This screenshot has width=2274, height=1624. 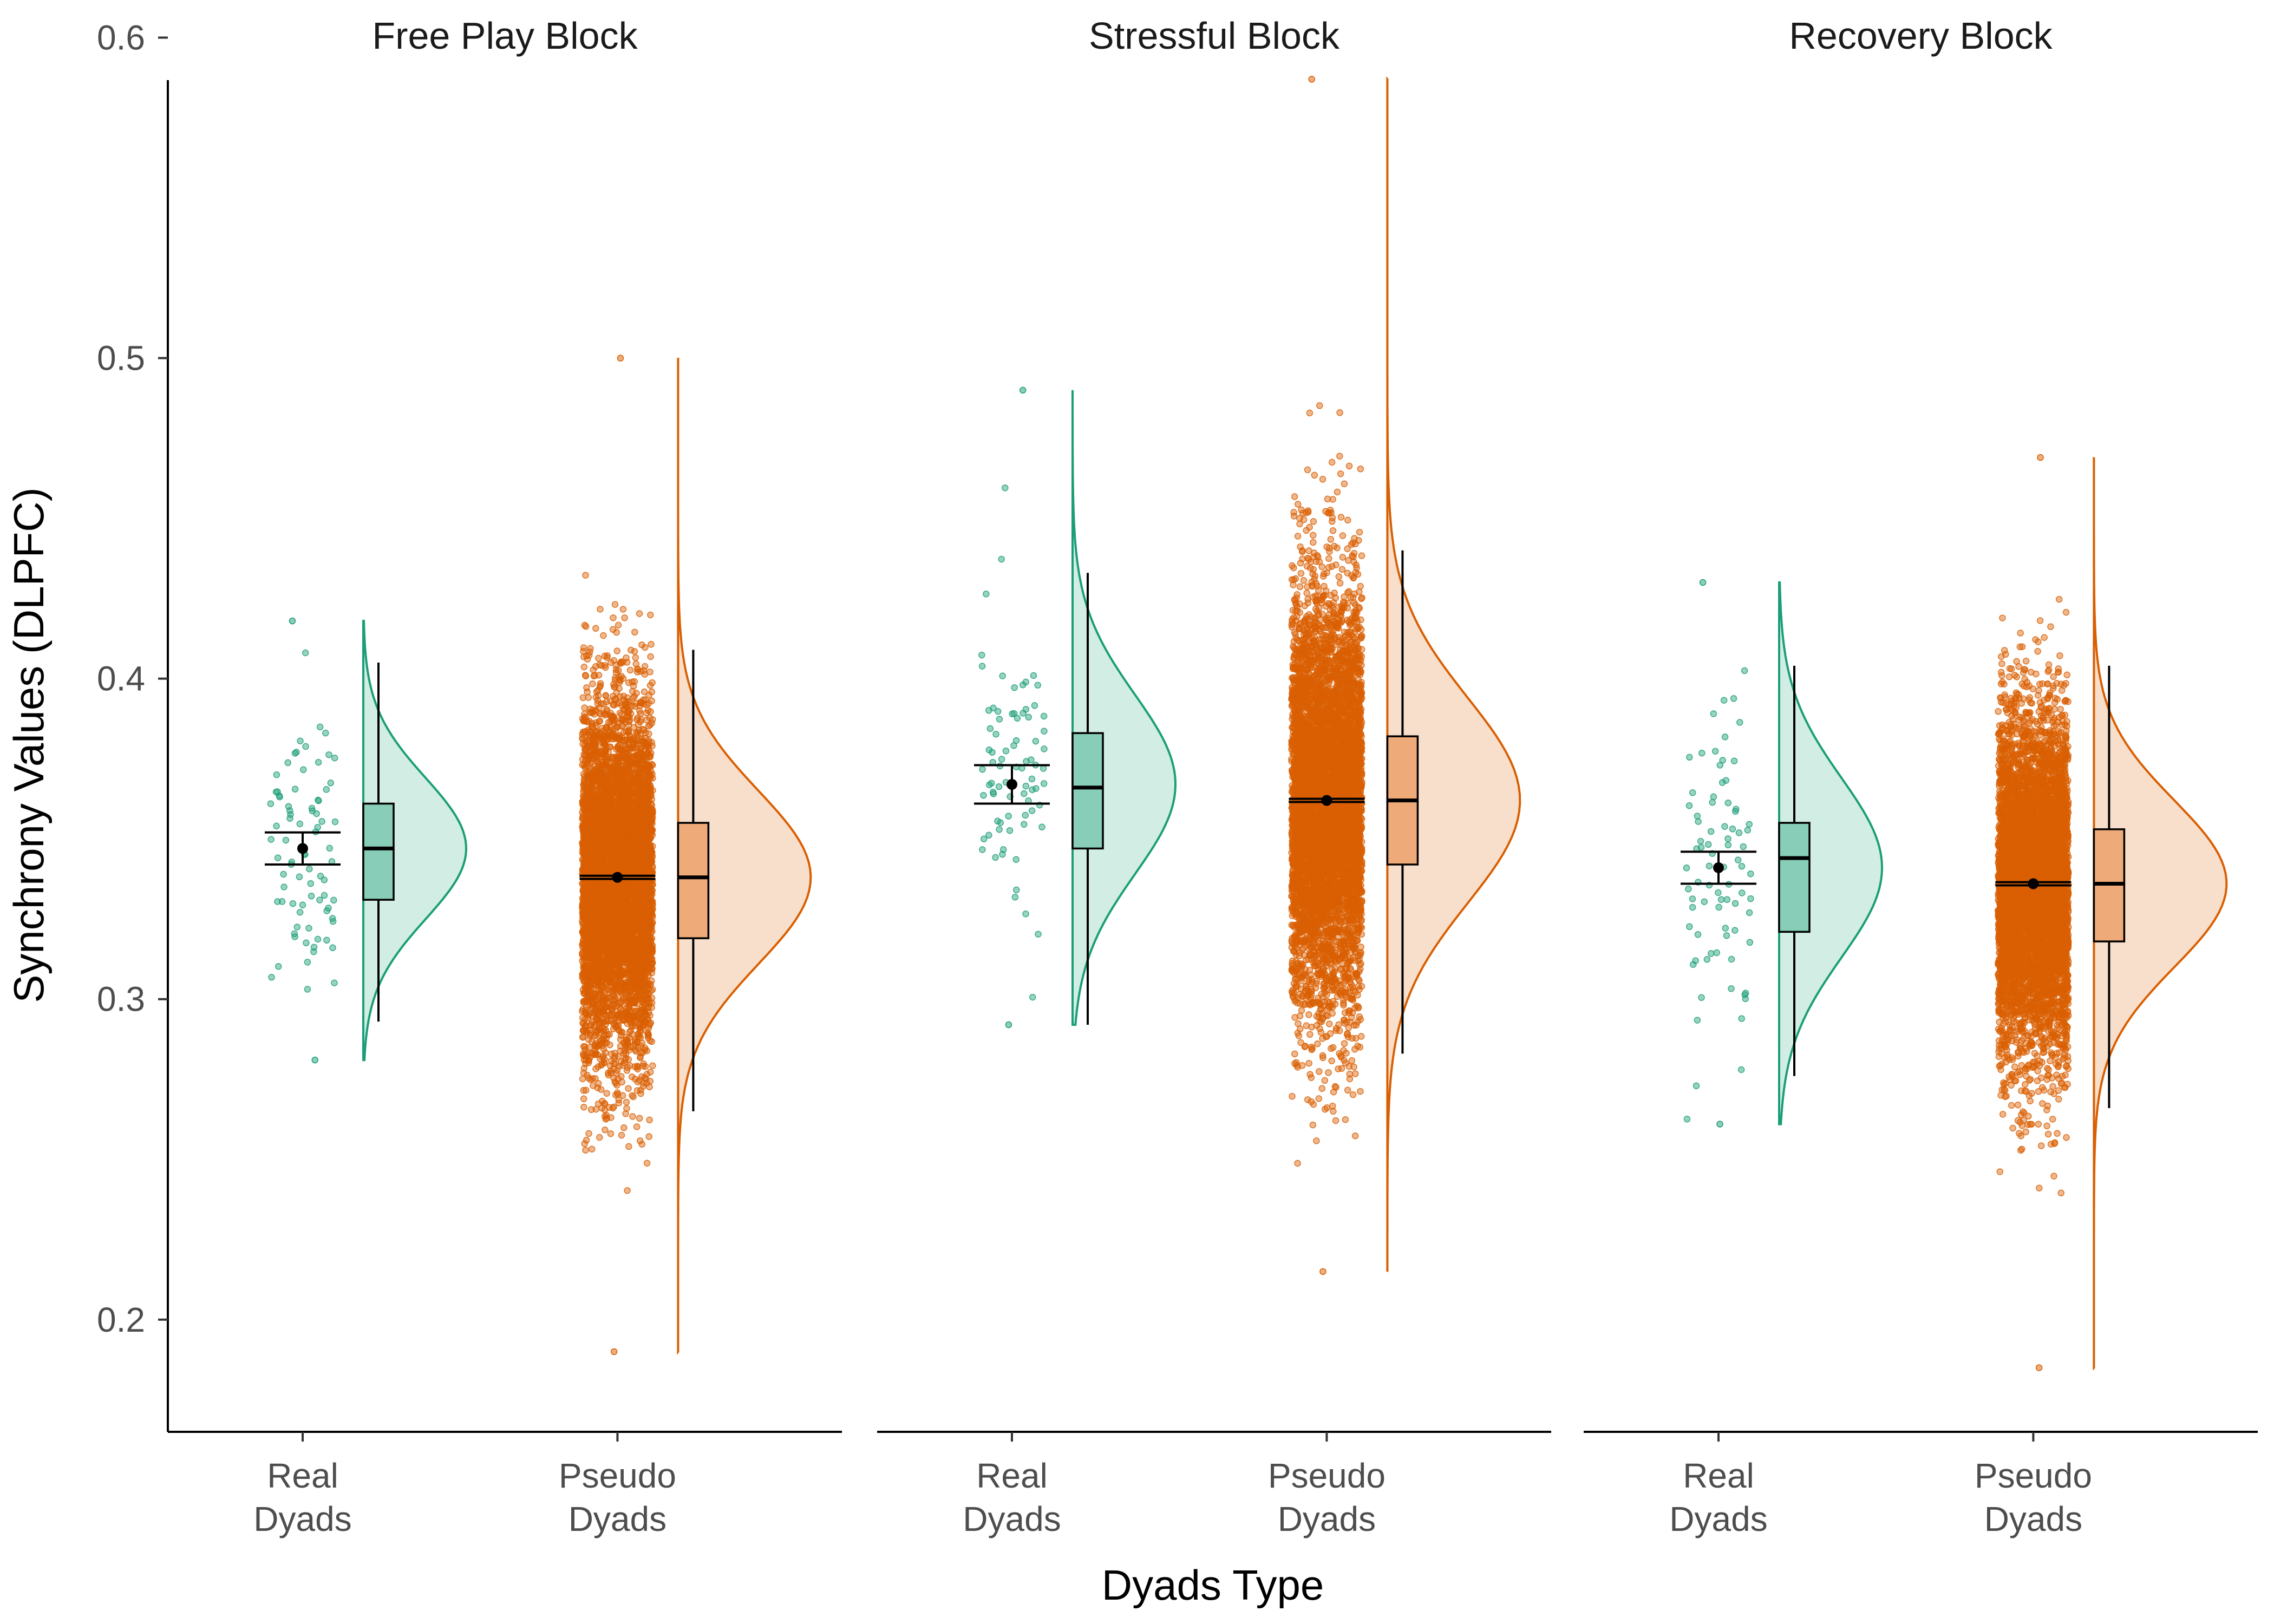 I want to click on x-tick-label-line1: Pseudo, so click(x=617, y=1475).